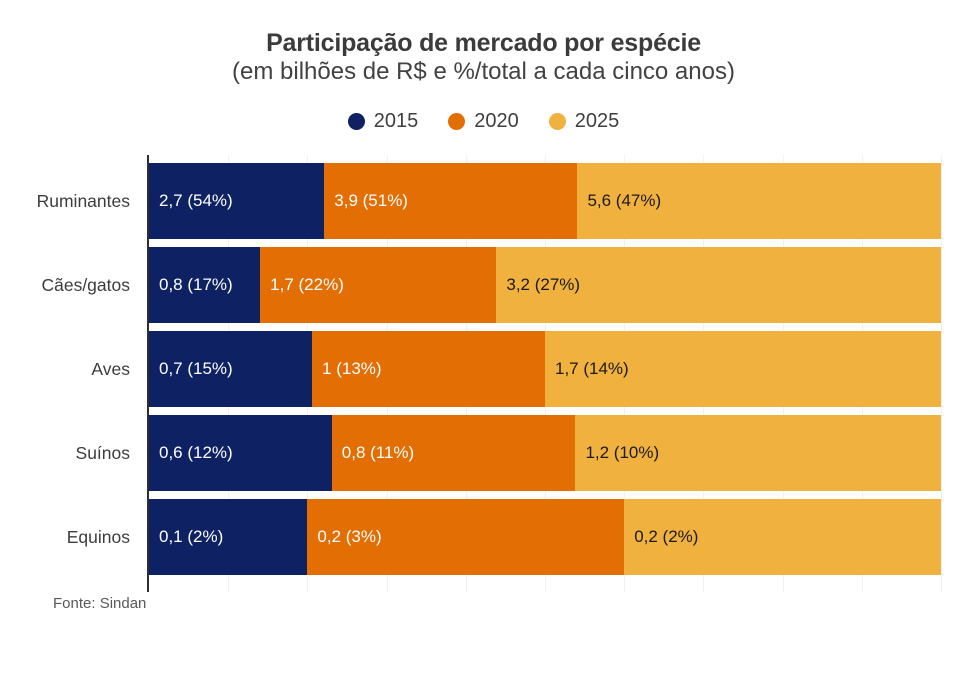  I want to click on legend-item-2025: 2025, so click(584, 121).